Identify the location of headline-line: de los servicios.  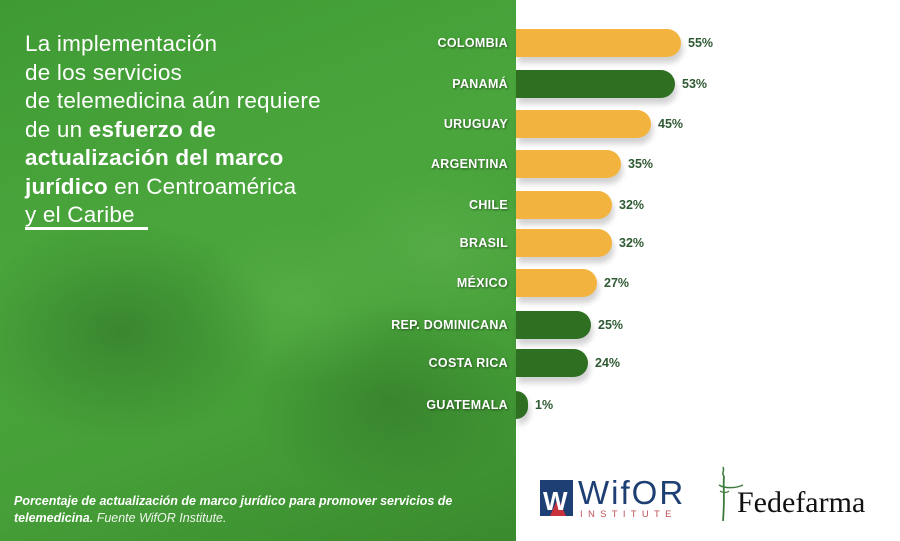
(104, 72).